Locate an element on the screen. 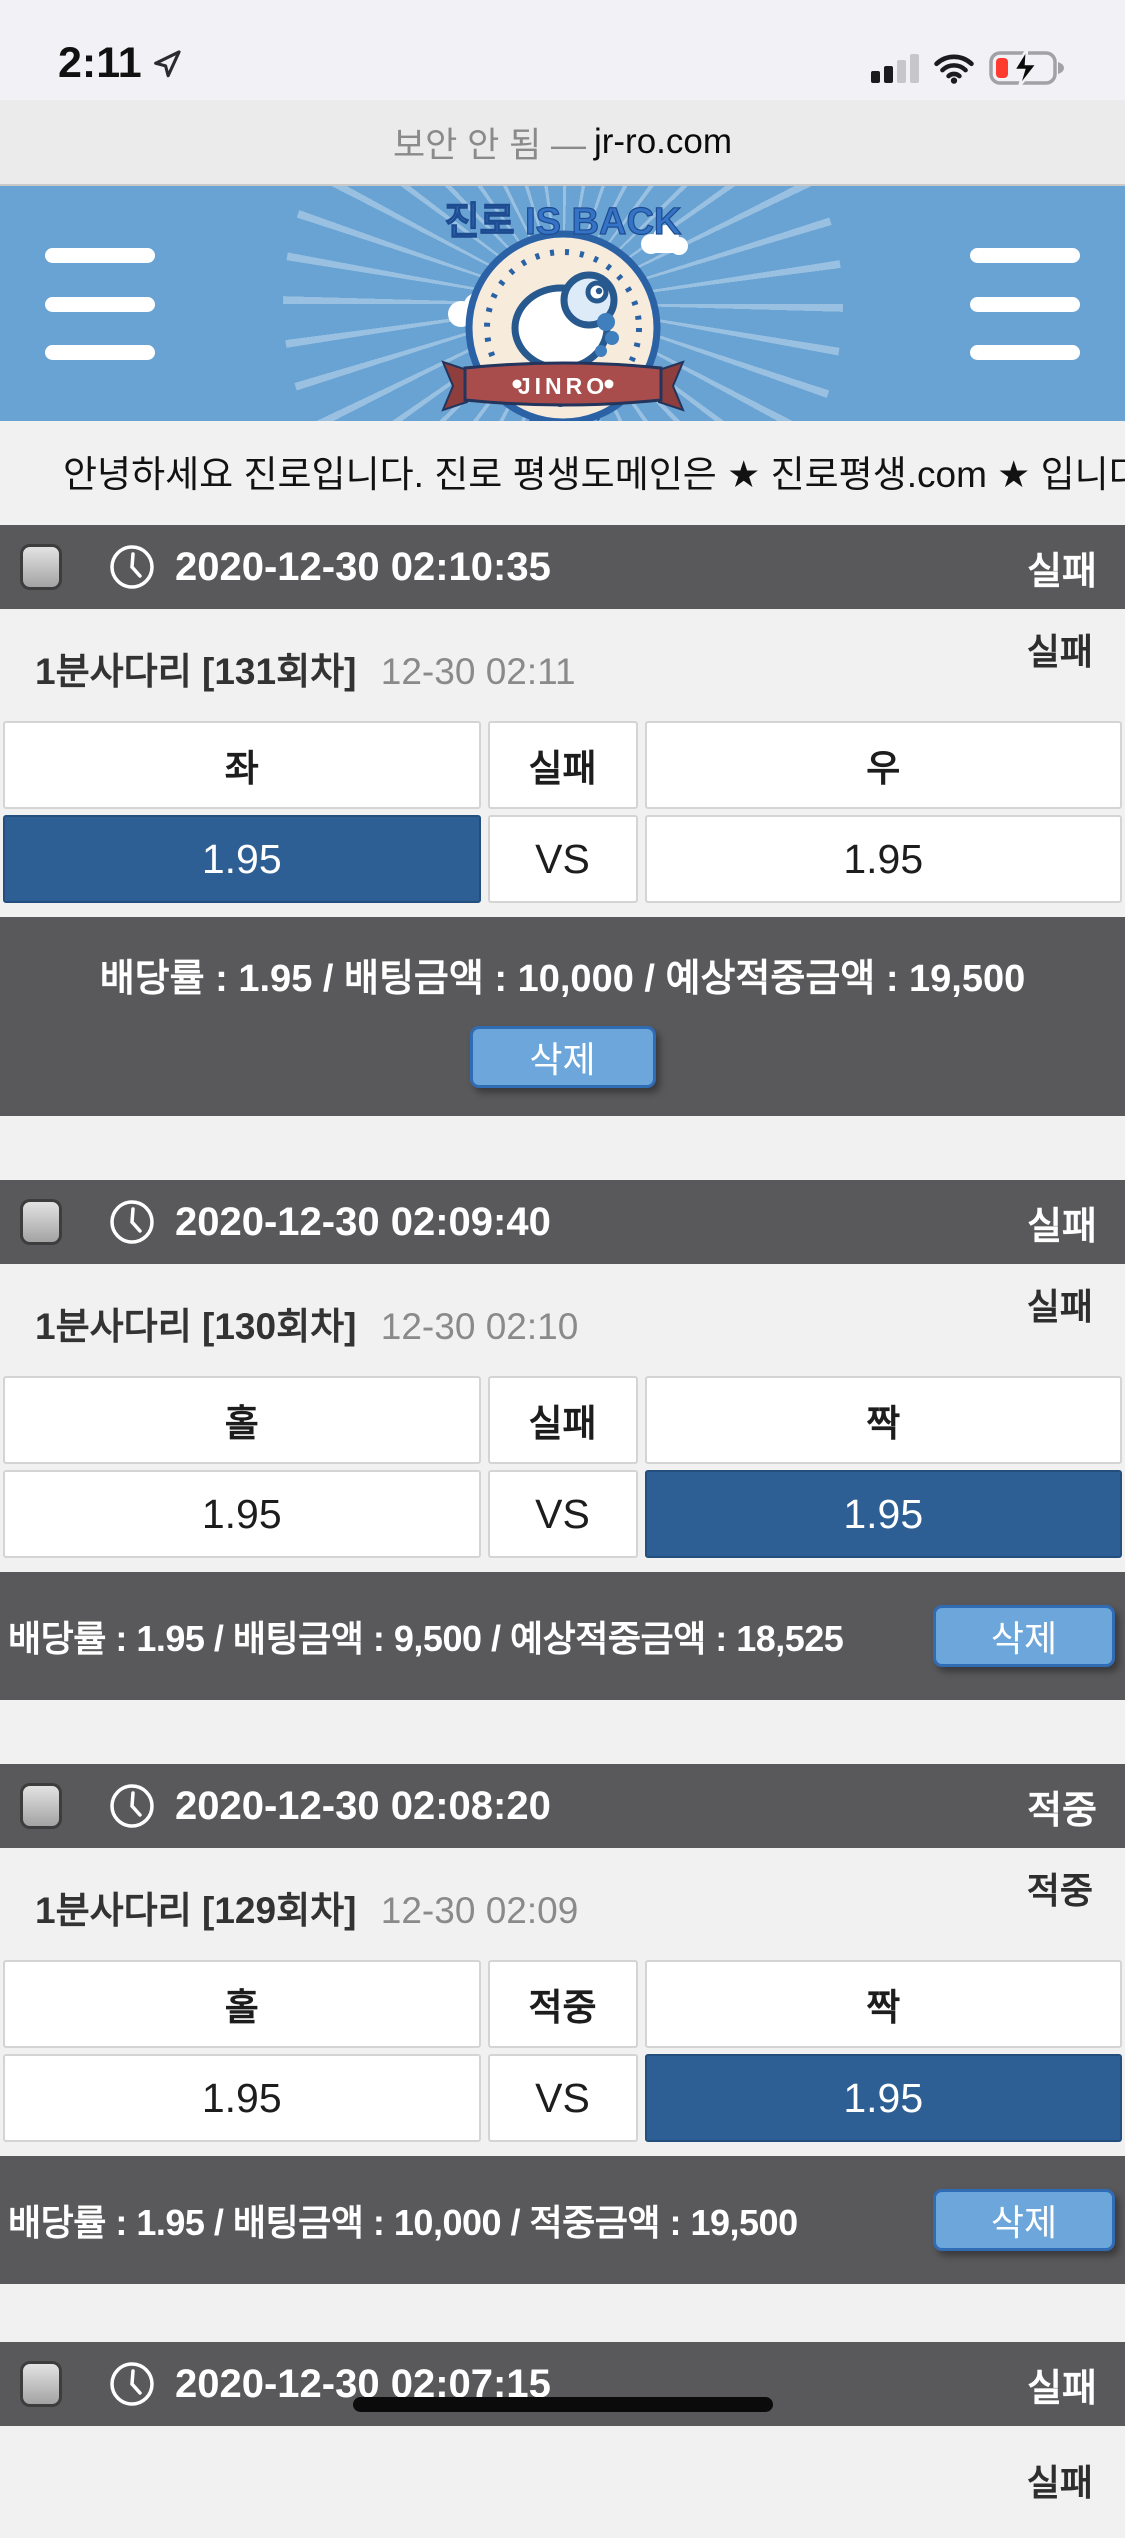 The height and width of the screenshot is (2538, 1125). status-bar: 2:11 is located at coordinates (562, 50).